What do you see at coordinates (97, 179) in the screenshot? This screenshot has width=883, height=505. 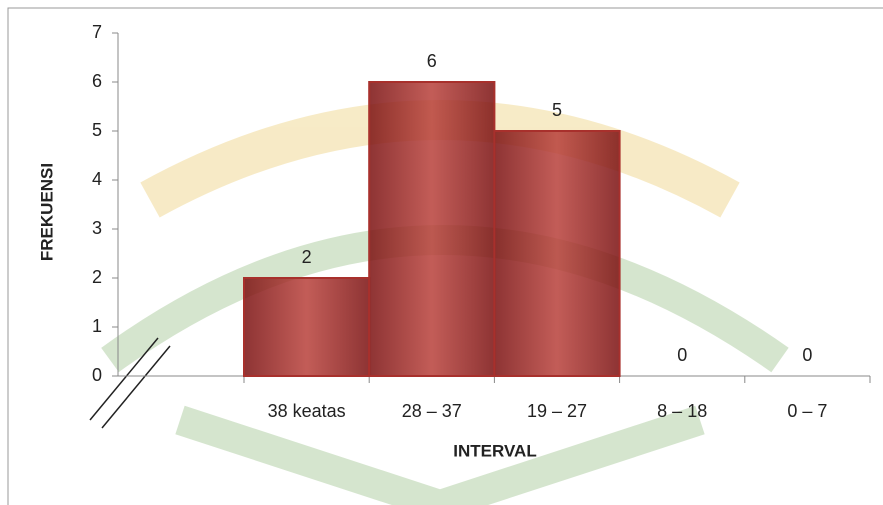 I see `y-tick-label: 4` at bounding box center [97, 179].